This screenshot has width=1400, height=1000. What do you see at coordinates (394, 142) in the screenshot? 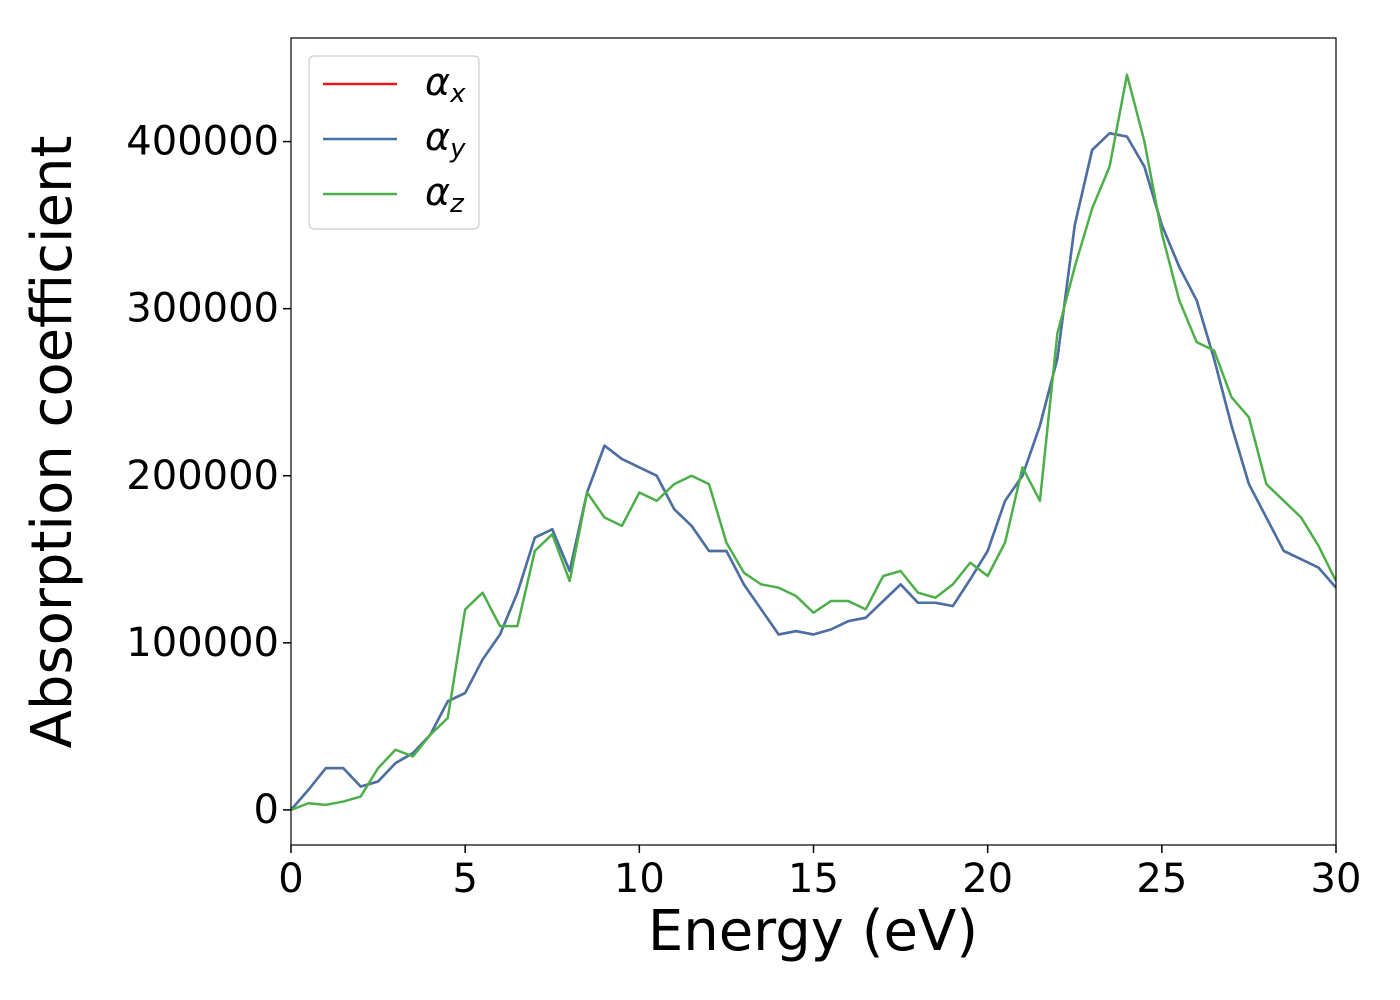
I see `legend-box` at bounding box center [394, 142].